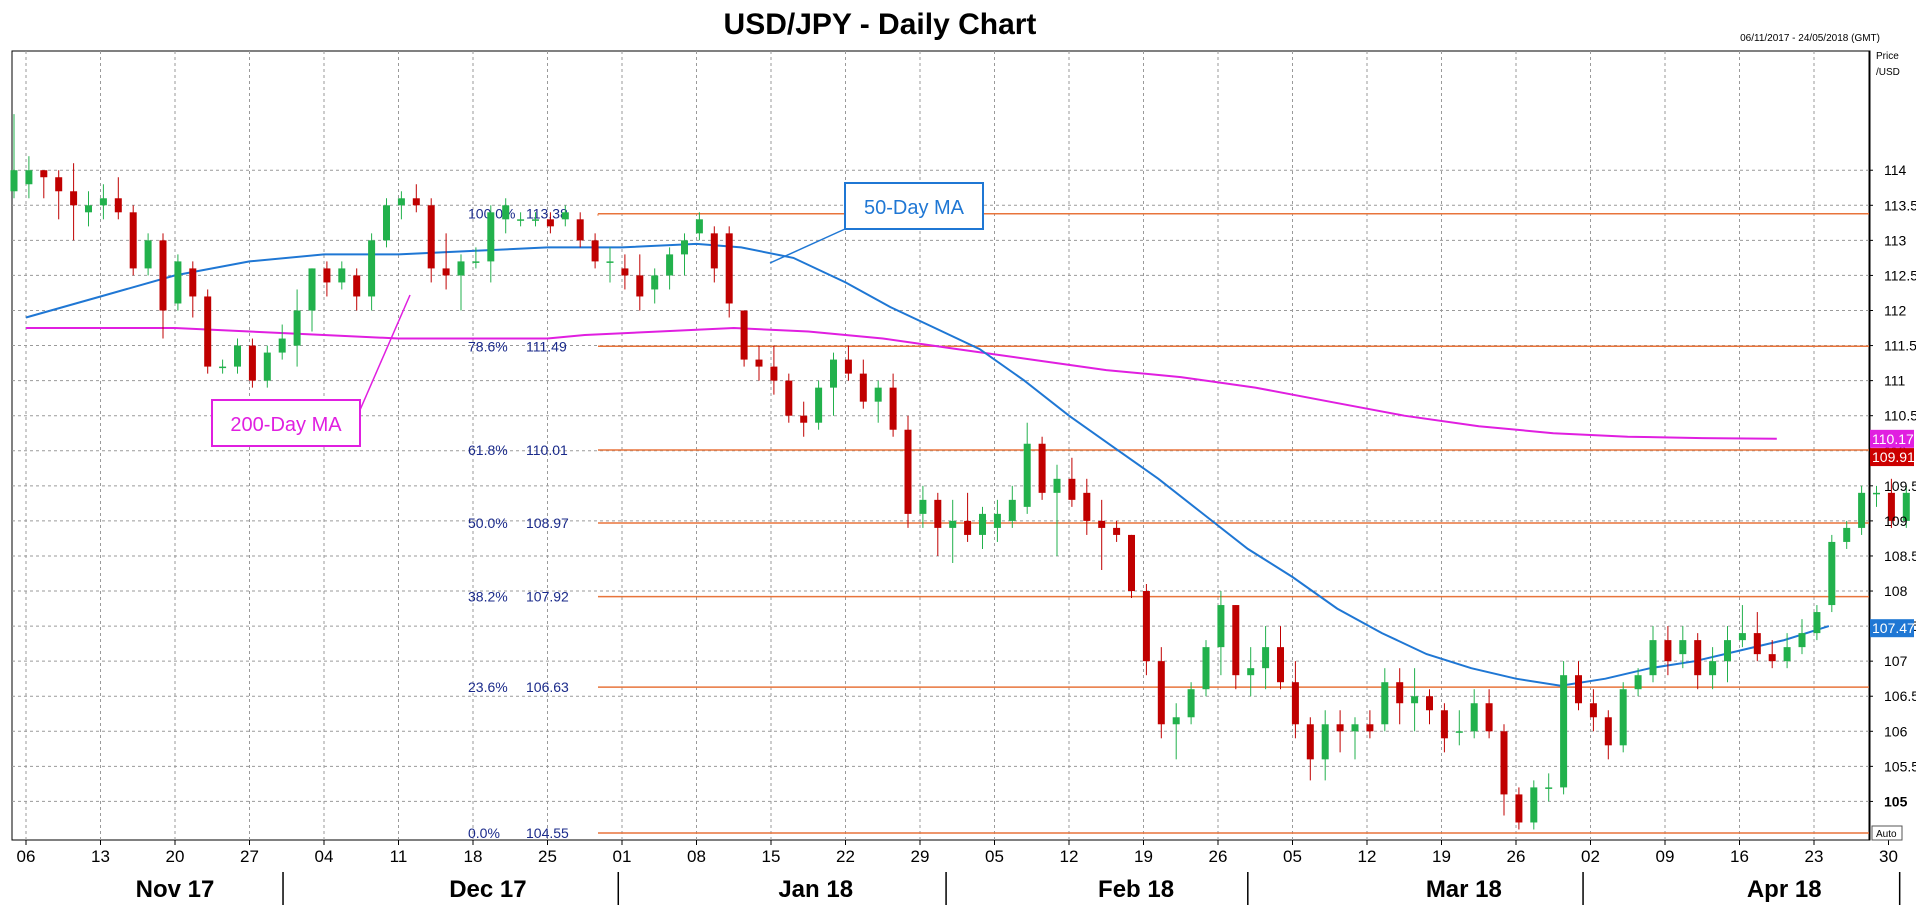 The image size is (1916, 923). I want to click on ma200-value-tag-bg, so click(1892, 438).